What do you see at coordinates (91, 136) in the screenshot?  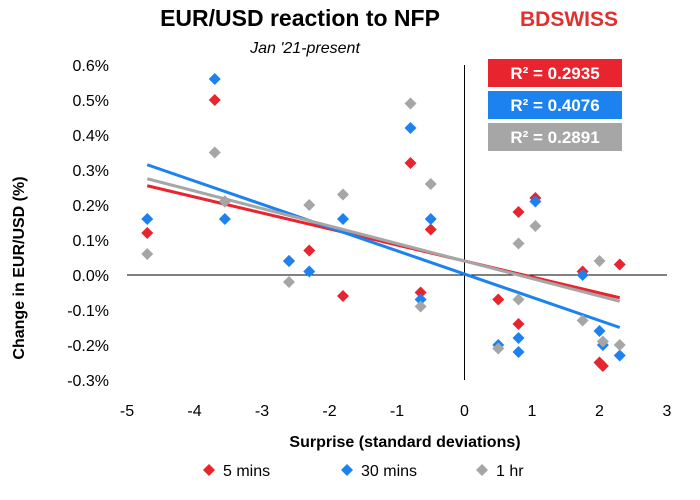 I see `y-tick-label: 0.4%` at bounding box center [91, 136].